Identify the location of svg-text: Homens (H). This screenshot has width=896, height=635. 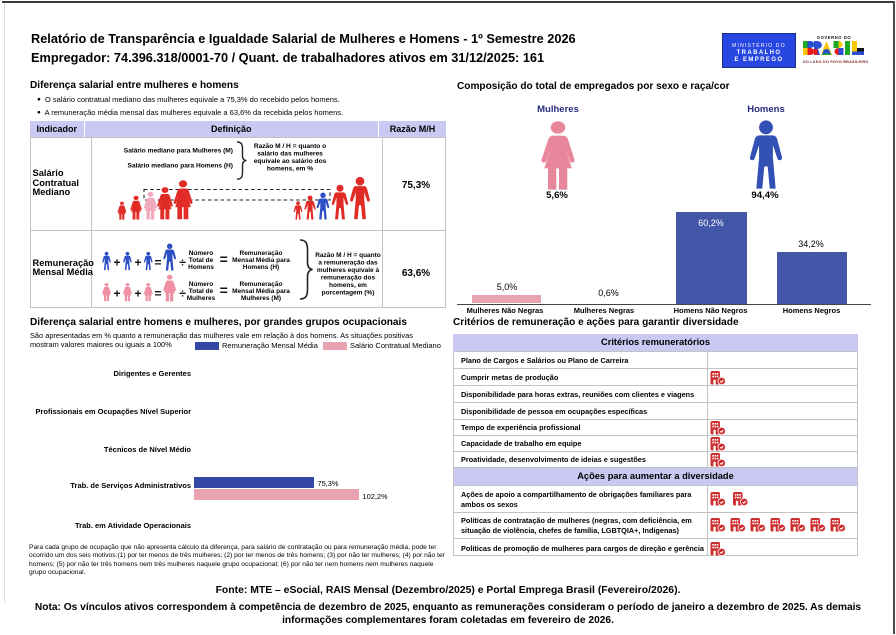
(261, 267).